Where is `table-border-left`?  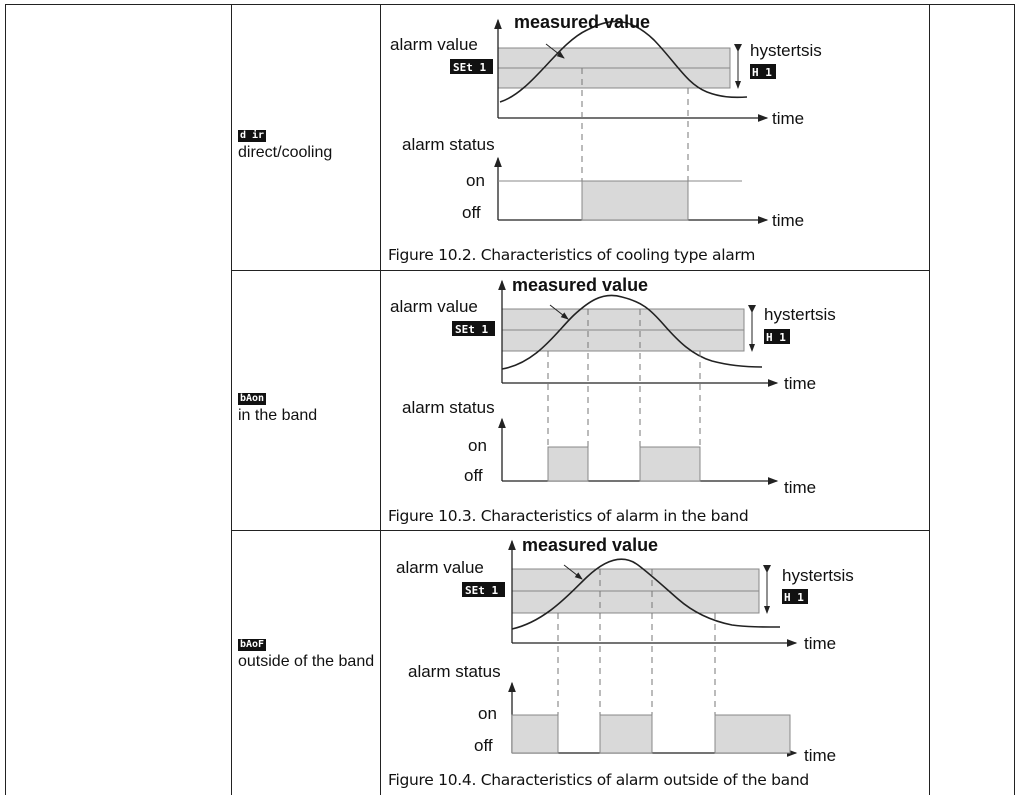
table-border-left is located at coordinates (5, 399).